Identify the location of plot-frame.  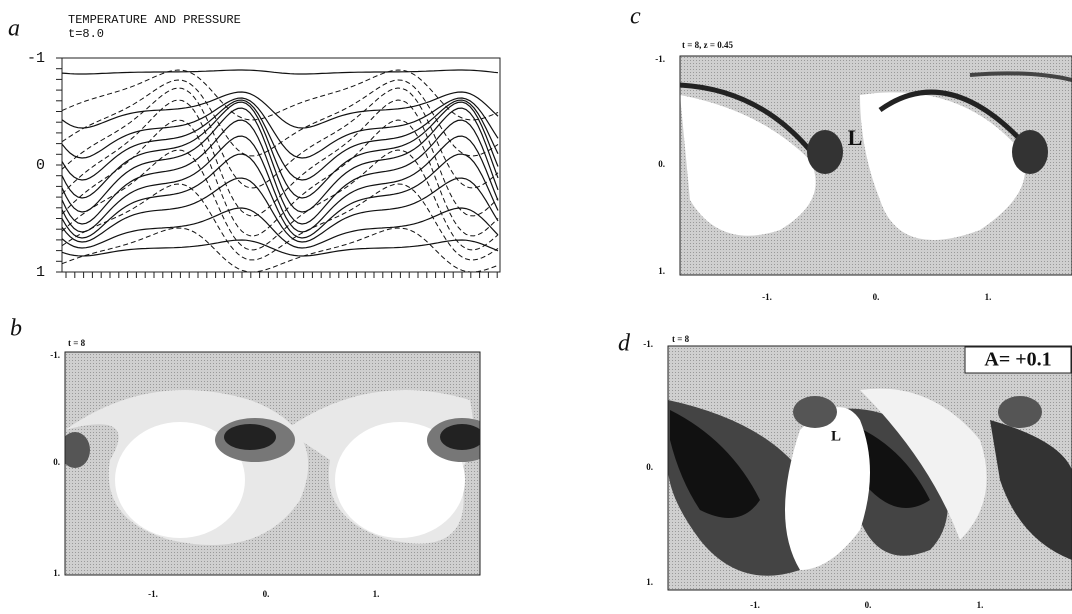
(281, 165).